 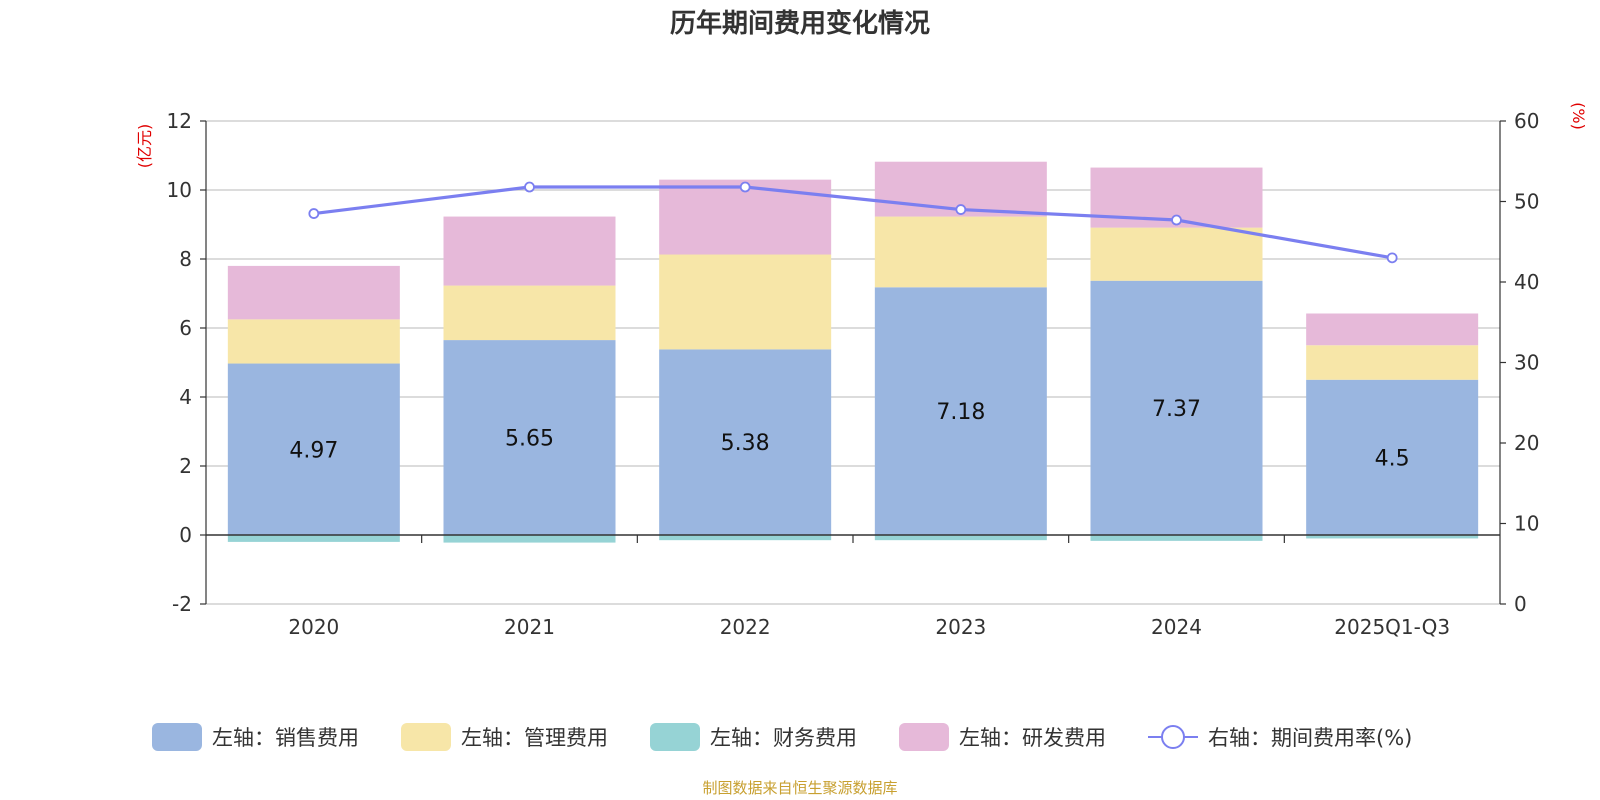 I want to click on left-tick-label: -2, so click(x=182, y=604).